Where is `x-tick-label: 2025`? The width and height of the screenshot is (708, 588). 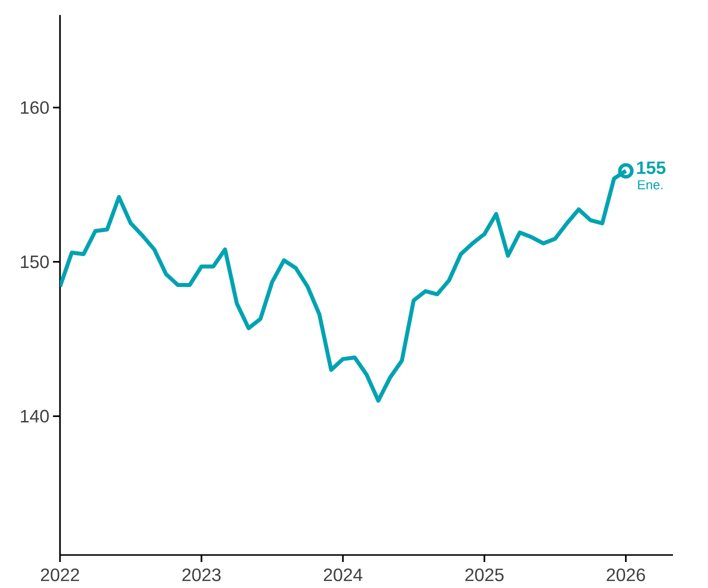
x-tick-label: 2025 is located at coordinates (484, 575).